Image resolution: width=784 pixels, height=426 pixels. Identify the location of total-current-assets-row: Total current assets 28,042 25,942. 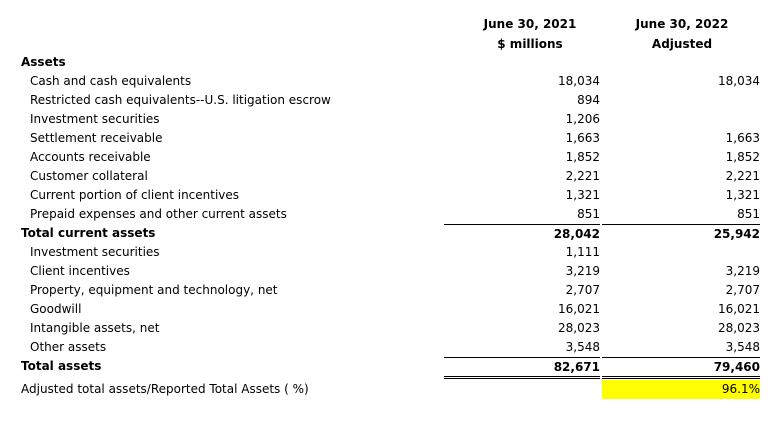
(392, 233).